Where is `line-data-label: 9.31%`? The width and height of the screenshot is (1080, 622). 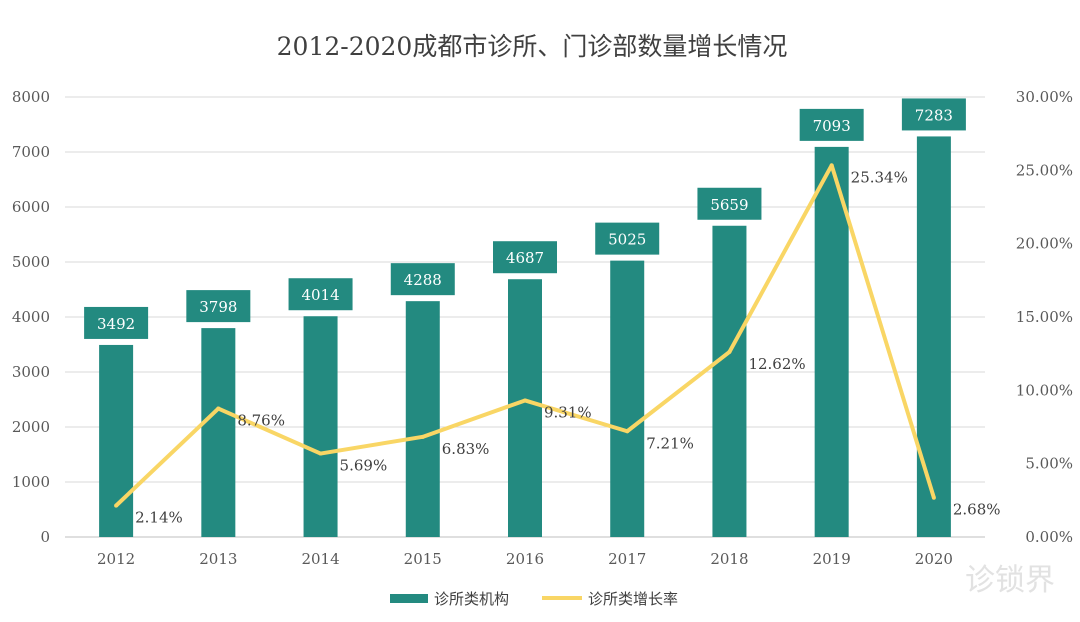 line-data-label: 9.31% is located at coordinates (568, 412).